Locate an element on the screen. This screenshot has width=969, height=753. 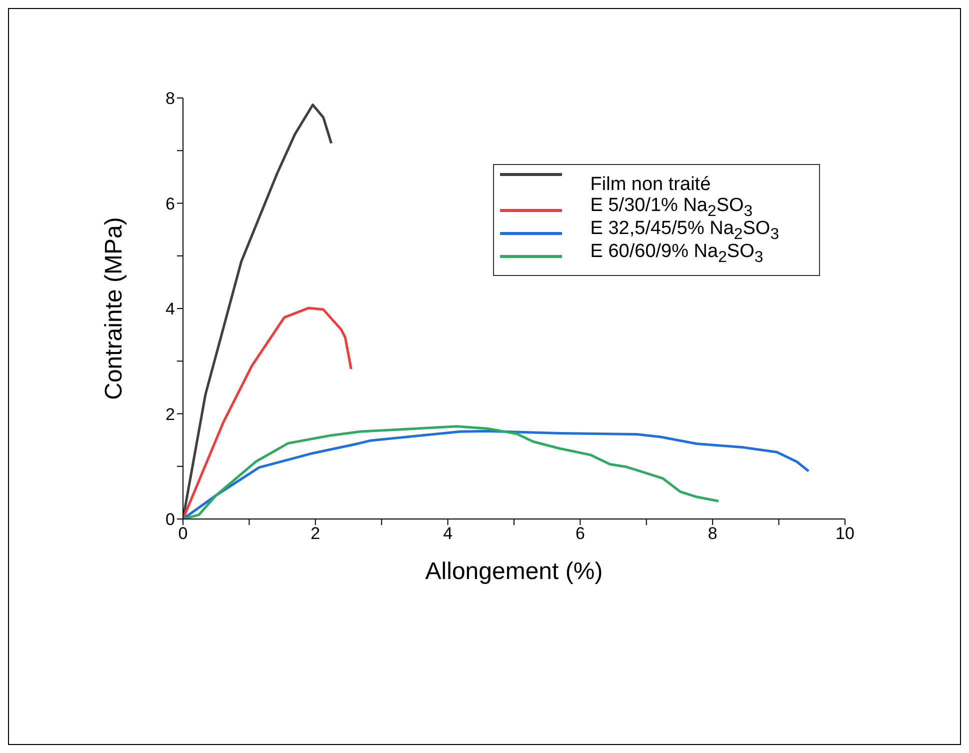
y-tick-label: 2 is located at coordinates (170, 414).